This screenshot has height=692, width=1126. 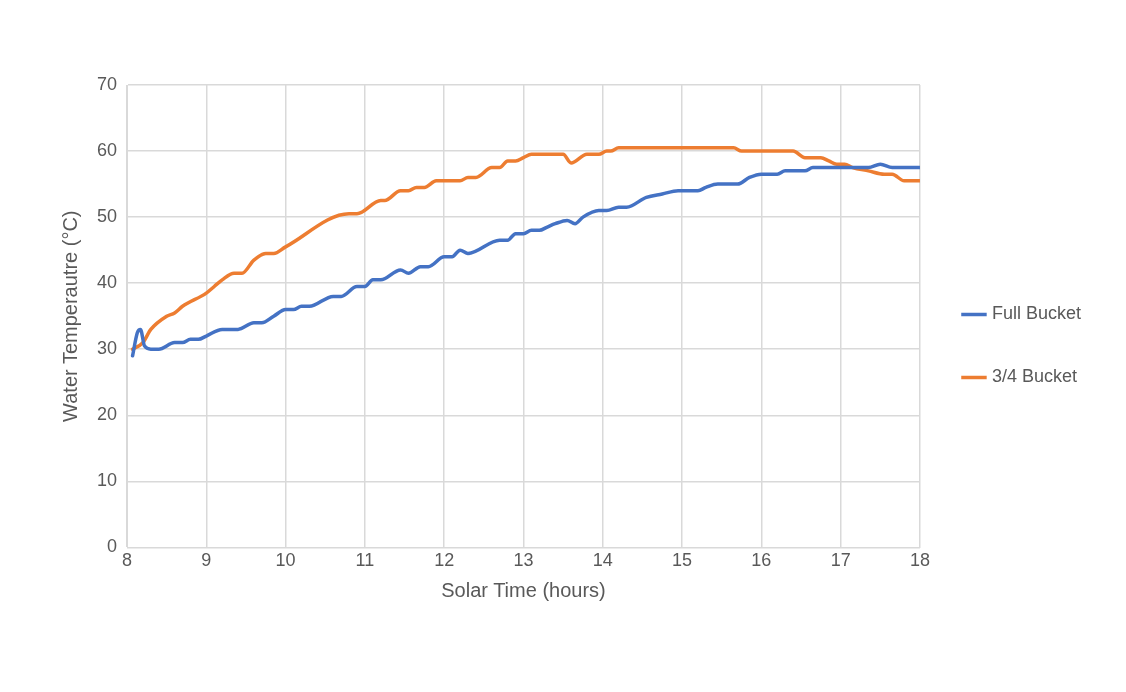 What do you see at coordinates (206, 560) in the screenshot?
I see `x-tick-label: 9` at bounding box center [206, 560].